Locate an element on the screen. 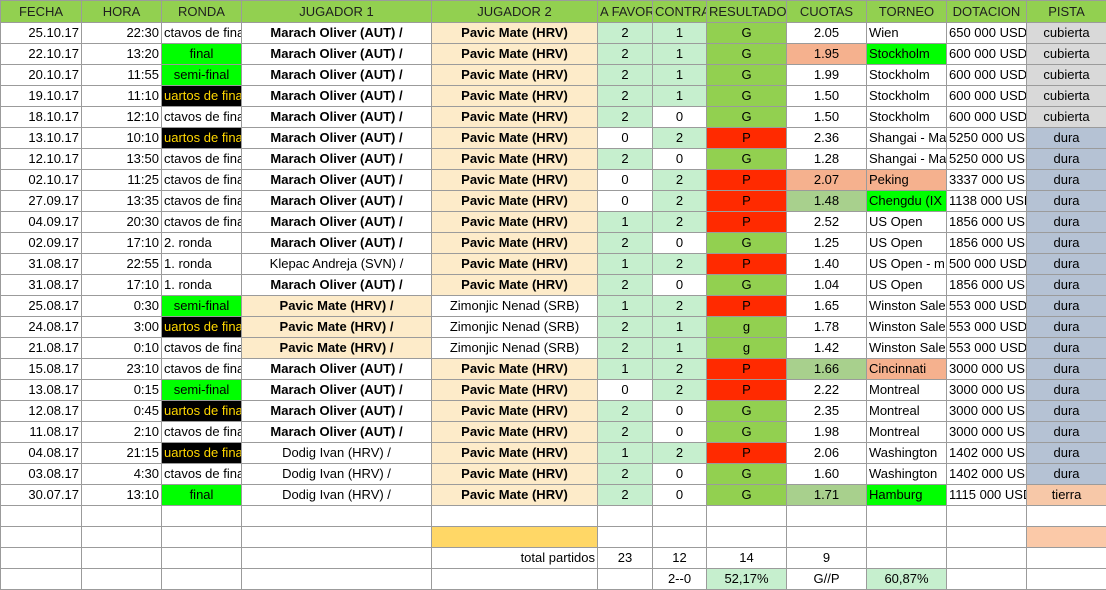  cuotas-cell: 1.66 is located at coordinates (827, 369).